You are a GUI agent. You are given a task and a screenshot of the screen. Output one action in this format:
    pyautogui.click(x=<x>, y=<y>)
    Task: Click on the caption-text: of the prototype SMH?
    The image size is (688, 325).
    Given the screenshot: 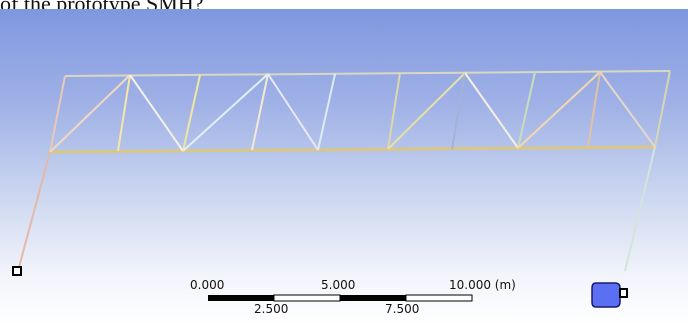 What is the action you would take?
    pyautogui.click(x=344, y=5)
    